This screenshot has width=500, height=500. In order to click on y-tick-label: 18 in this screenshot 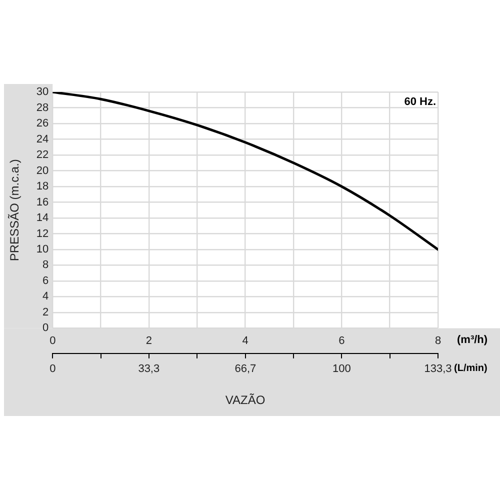, I will do `click(42, 186)`.